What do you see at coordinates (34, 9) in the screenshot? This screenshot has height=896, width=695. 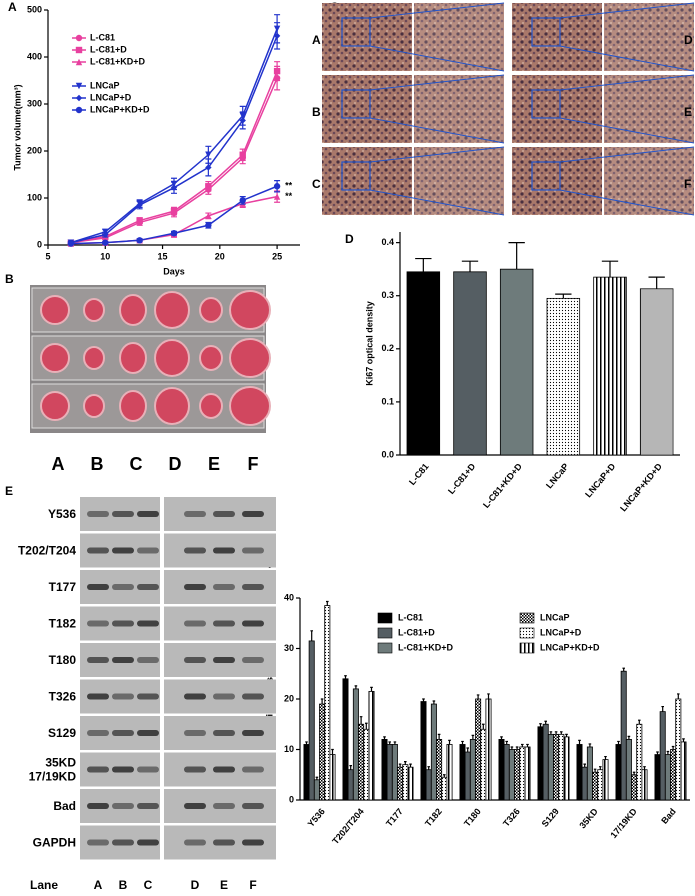 I see `y-tick-label: 500` at bounding box center [34, 9].